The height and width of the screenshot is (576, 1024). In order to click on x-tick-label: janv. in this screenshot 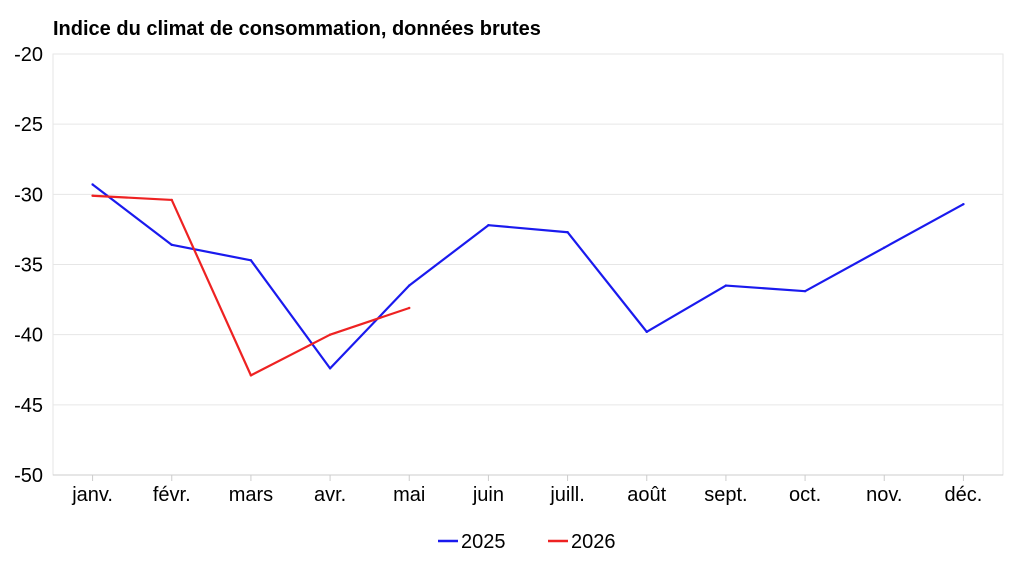, I will do `click(92, 495)`.